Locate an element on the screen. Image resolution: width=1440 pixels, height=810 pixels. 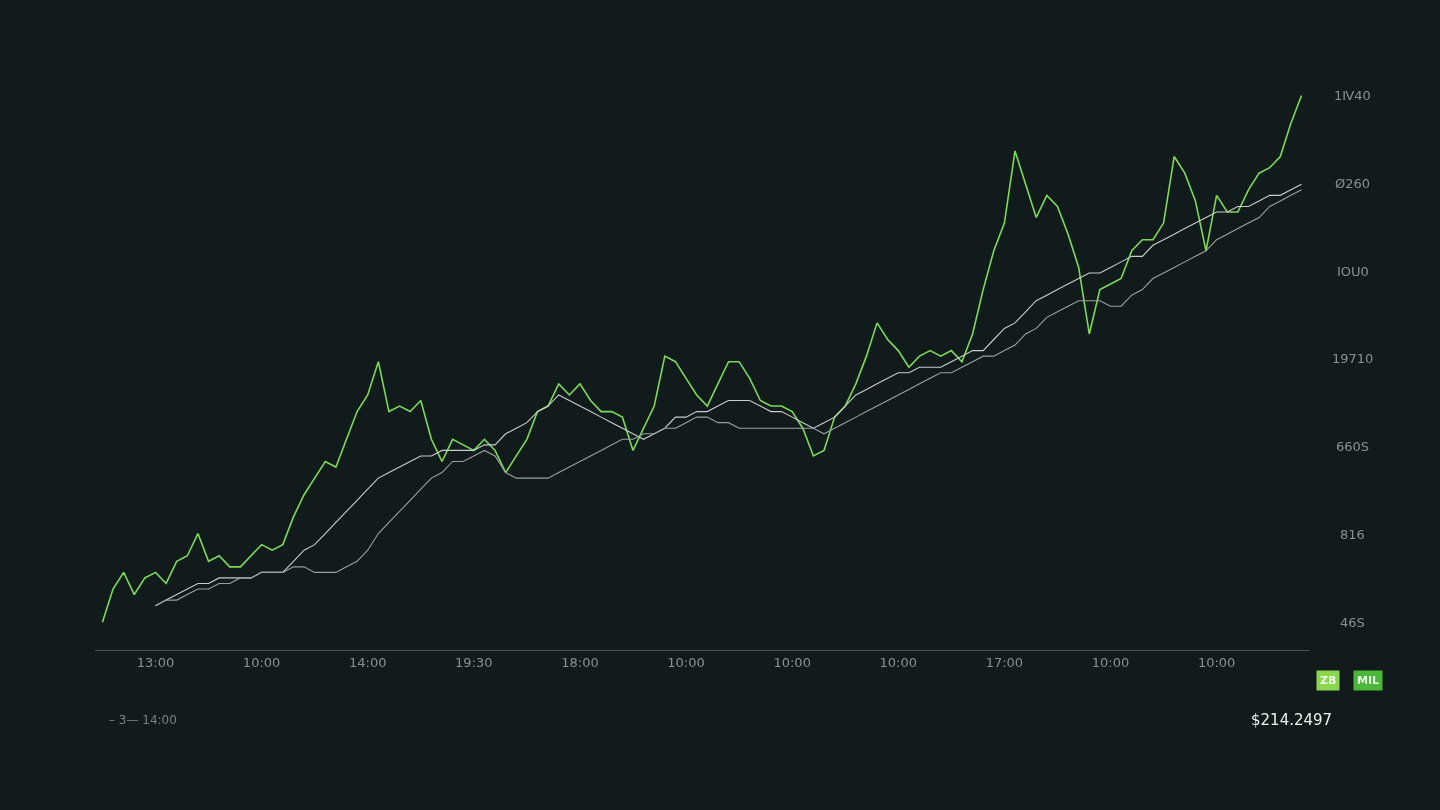
text: 1Ⅳ40 is located at coordinates (1352, 95).